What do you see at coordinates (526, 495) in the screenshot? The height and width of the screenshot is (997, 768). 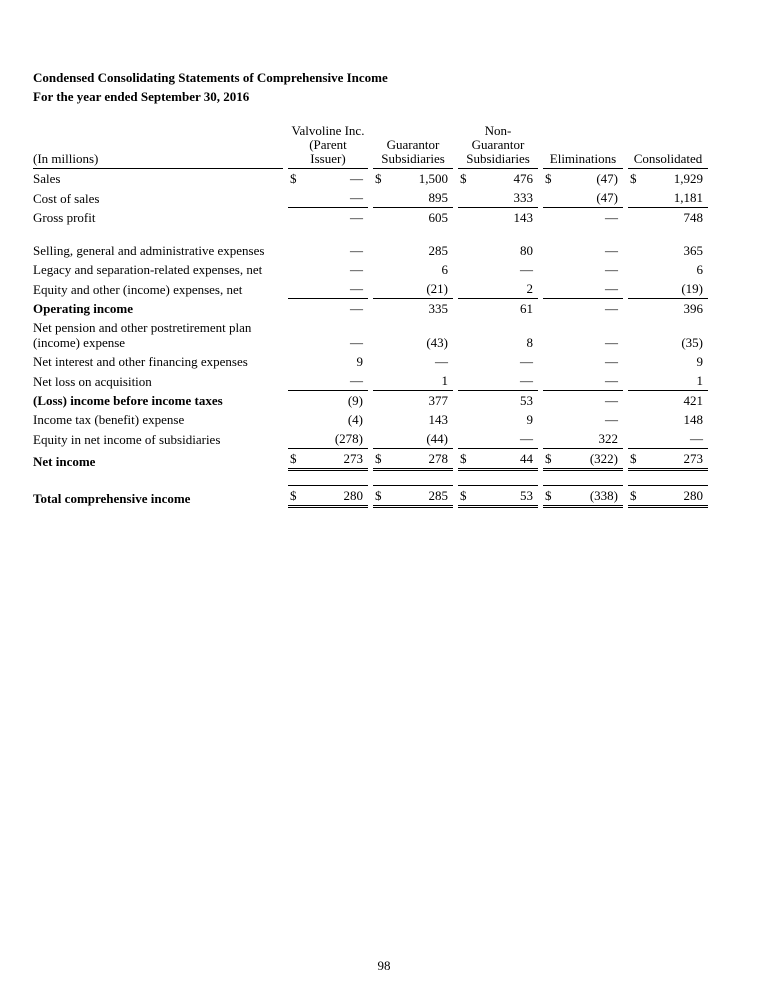 I see `cell-value: 53` at bounding box center [526, 495].